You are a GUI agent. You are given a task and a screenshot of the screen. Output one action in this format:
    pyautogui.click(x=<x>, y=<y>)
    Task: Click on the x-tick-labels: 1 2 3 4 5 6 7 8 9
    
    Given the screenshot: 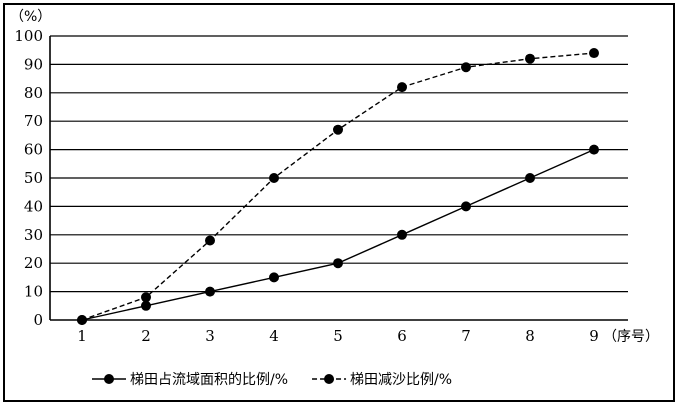 What is the action you would take?
    pyautogui.click(x=338, y=336)
    